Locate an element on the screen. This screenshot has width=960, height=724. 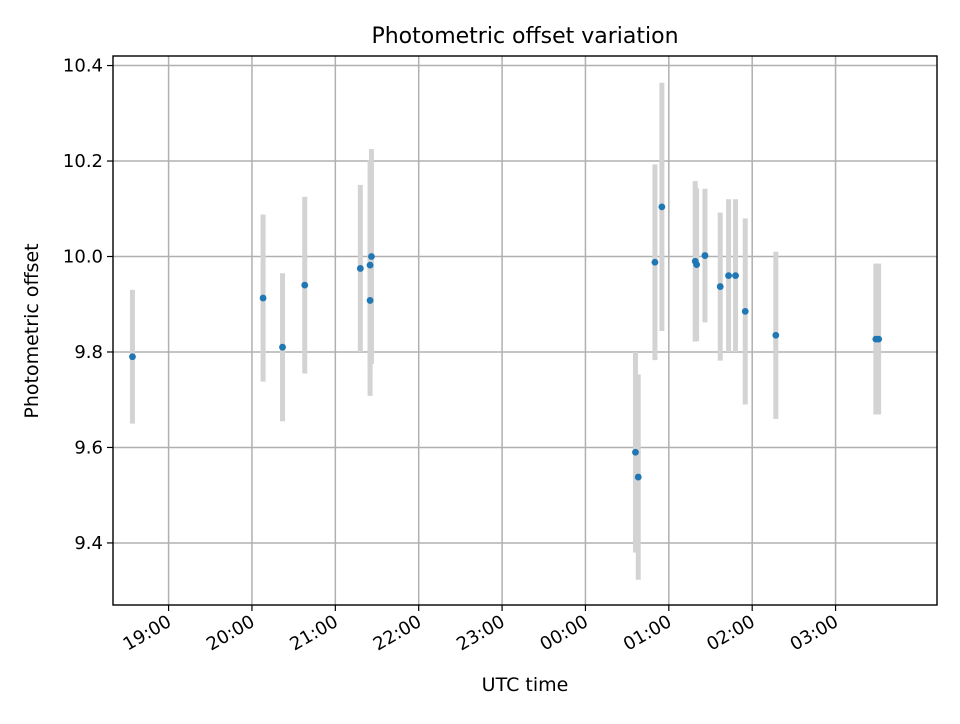
x-tick-label: 20:00 is located at coordinates (230, 633).